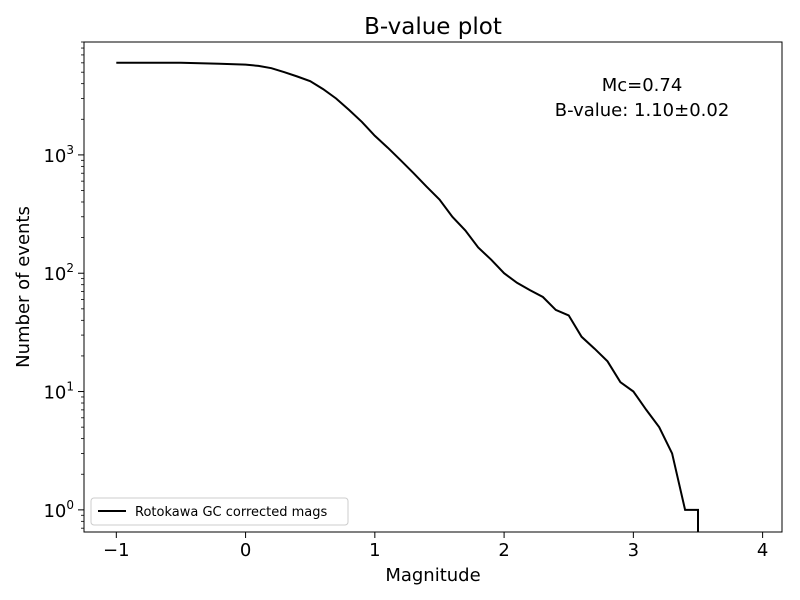 This screenshot has height=600, width=800. I want to click on y-tick-exponent: 1, so click(70, 387).